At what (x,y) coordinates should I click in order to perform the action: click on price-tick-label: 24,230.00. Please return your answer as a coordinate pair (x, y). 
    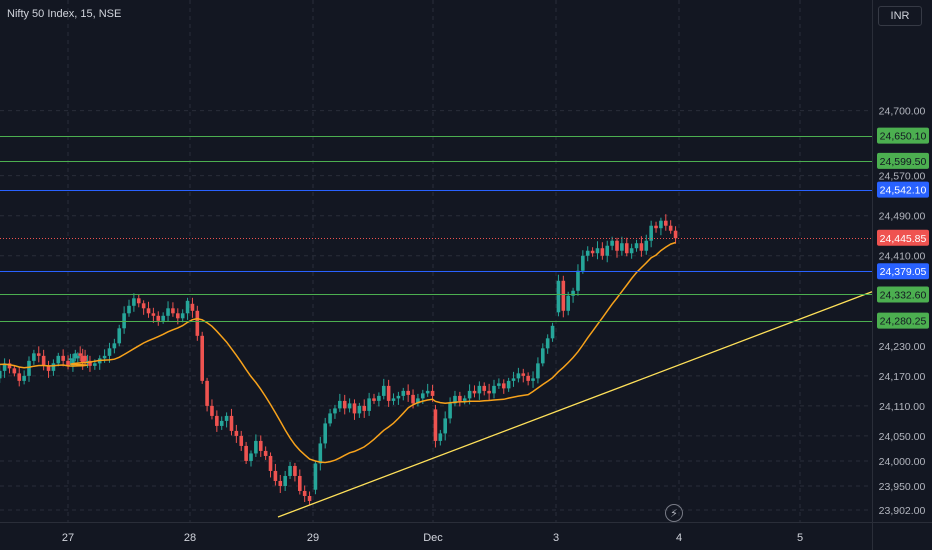
    Looking at the image, I should click on (902, 347).